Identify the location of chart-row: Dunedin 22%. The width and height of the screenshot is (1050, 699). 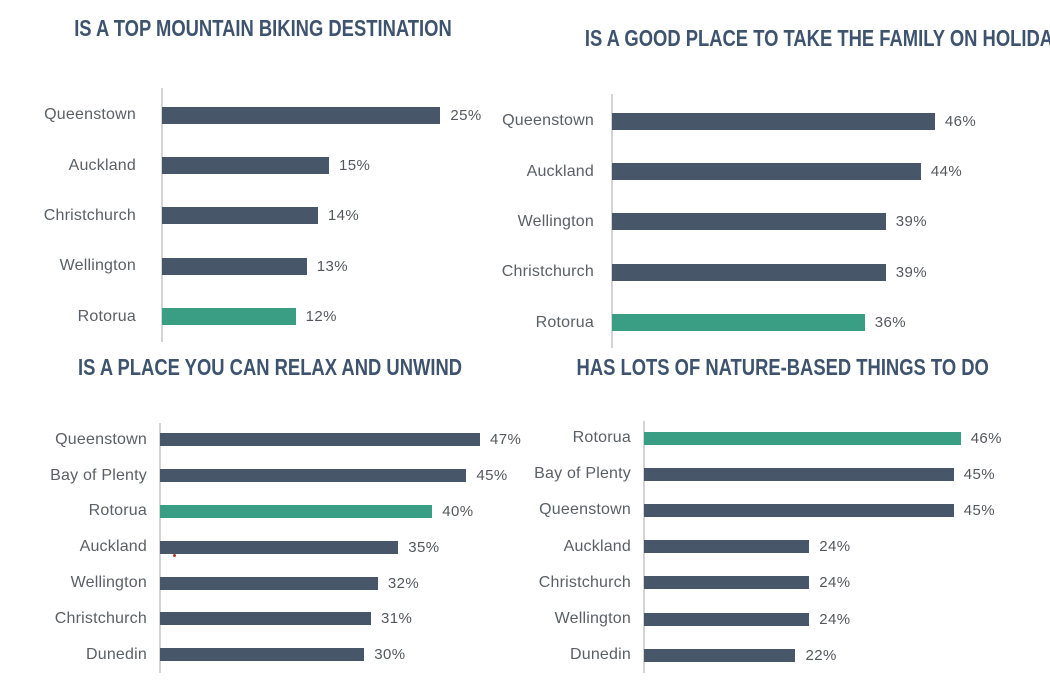
(763, 655).